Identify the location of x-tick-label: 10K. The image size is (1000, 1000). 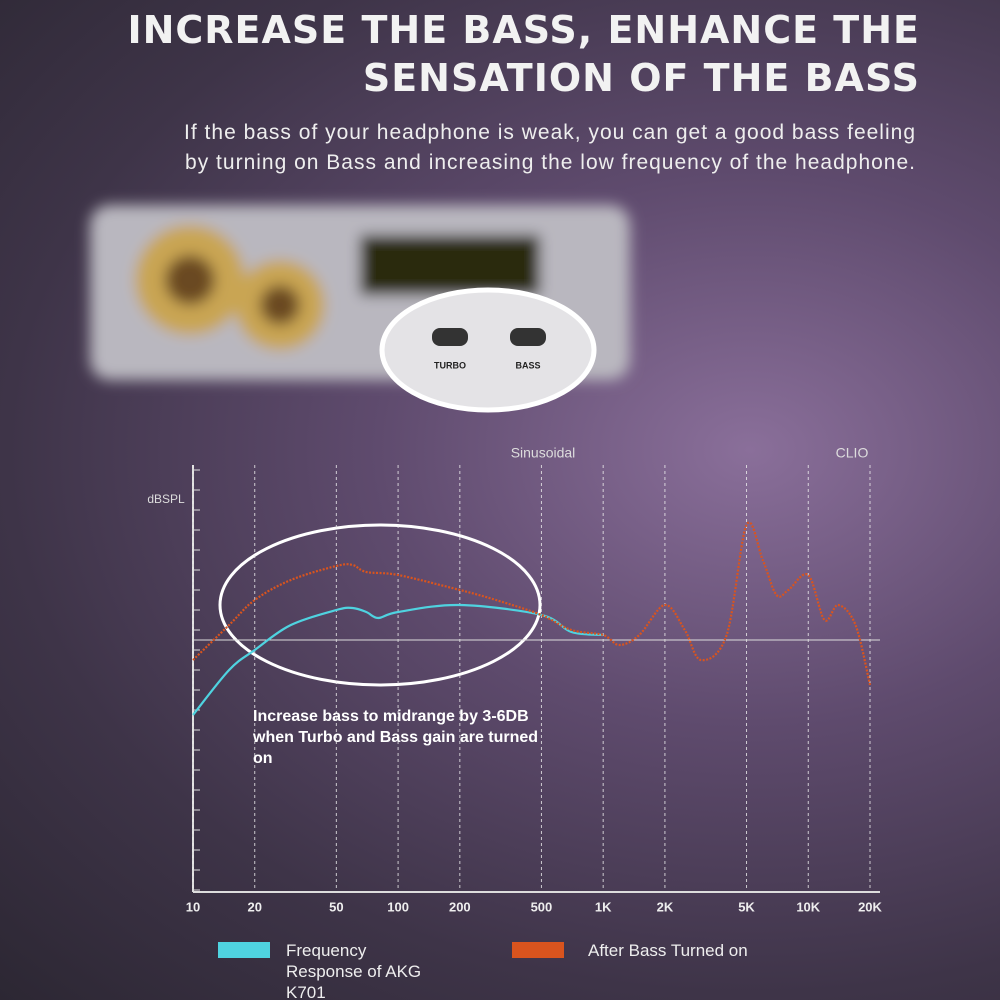
(808, 906).